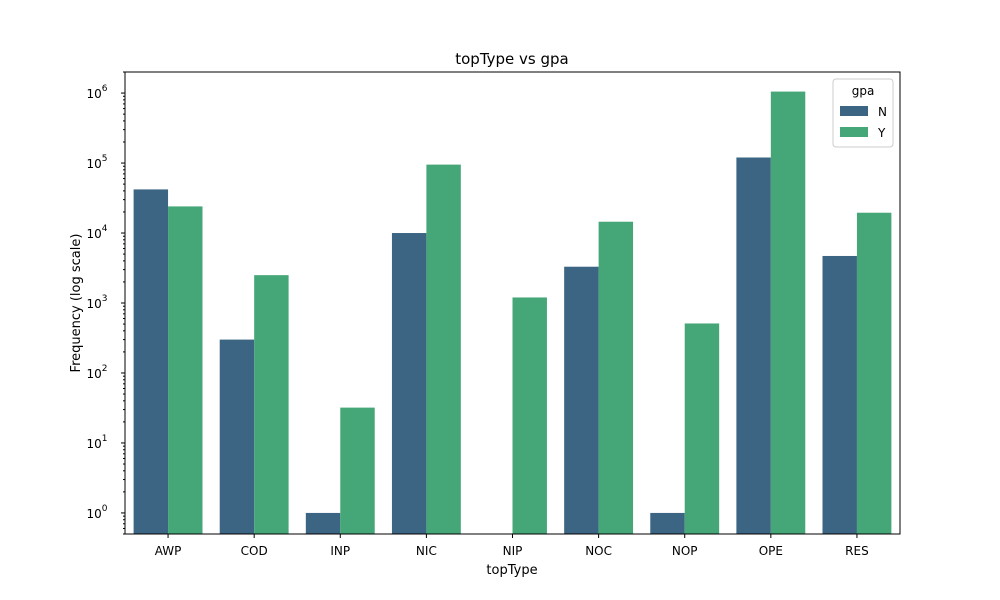 Image resolution: width=1000 pixels, height=600 pixels. Describe the element at coordinates (409, 383) in the screenshot. I see `bar-n-nic` at that location.